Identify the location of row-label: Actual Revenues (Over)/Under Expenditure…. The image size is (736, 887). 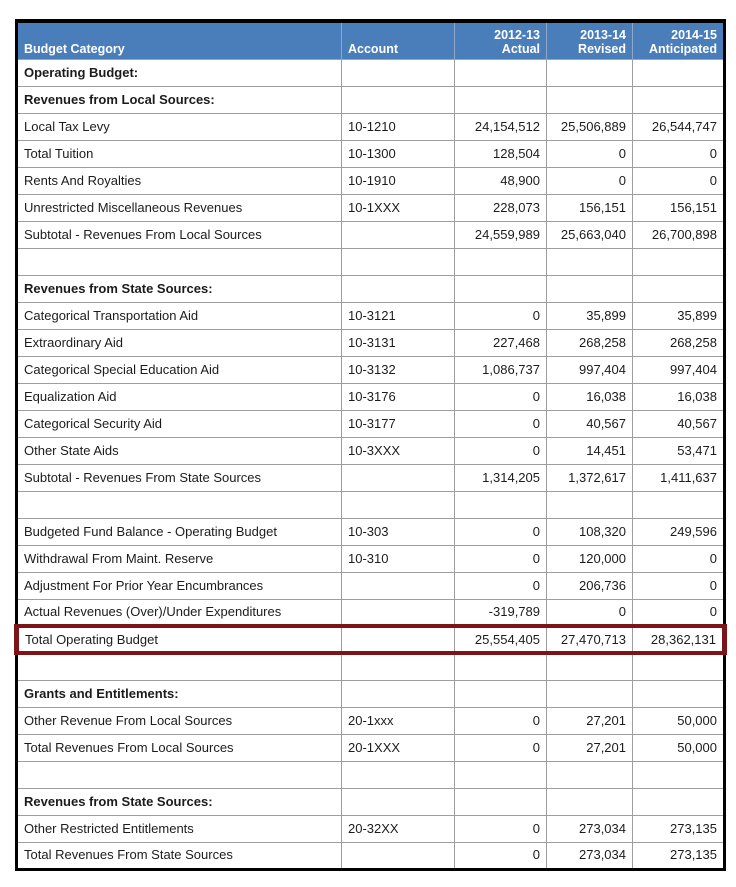
(179, 612).